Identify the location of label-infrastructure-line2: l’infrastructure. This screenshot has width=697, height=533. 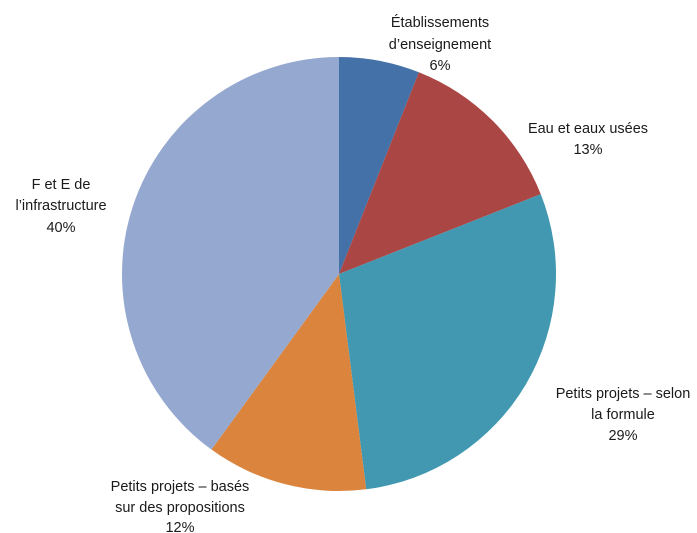
(60, 206).